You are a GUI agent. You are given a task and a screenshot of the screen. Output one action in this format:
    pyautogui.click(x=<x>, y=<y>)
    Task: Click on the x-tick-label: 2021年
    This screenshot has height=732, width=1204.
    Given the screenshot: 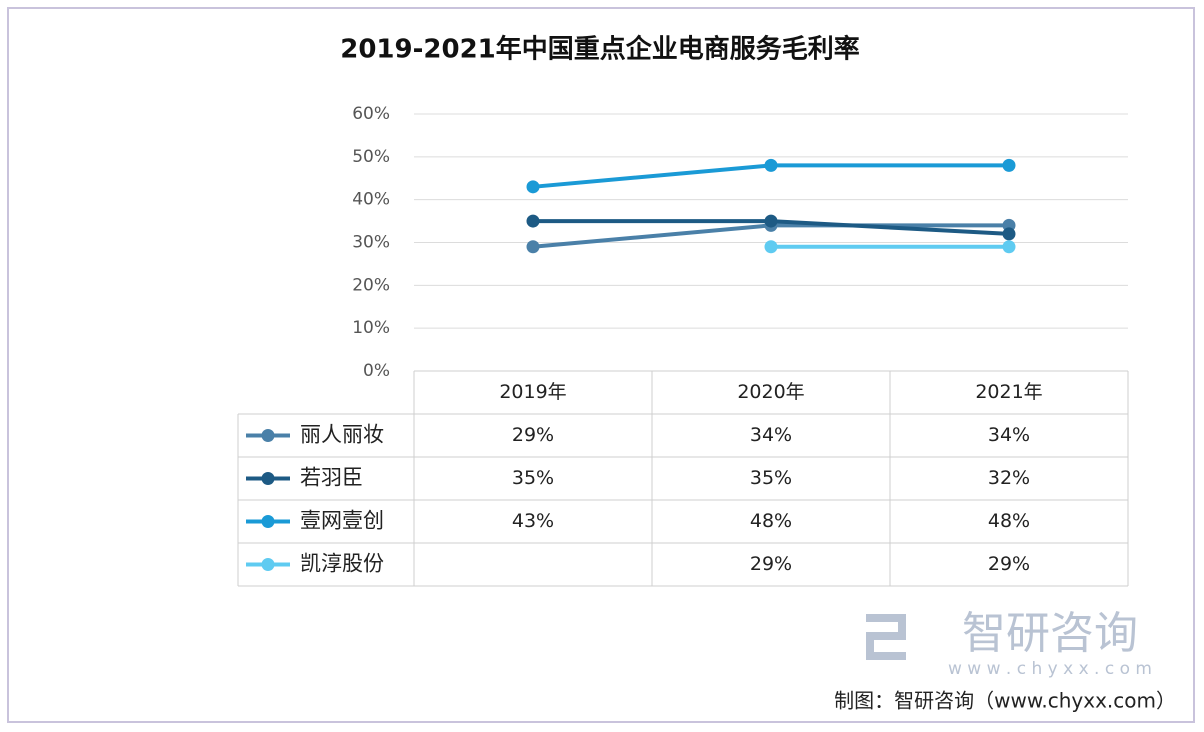 What is the action you would take?
    pyautogui.click(x=1008, y=392)
    